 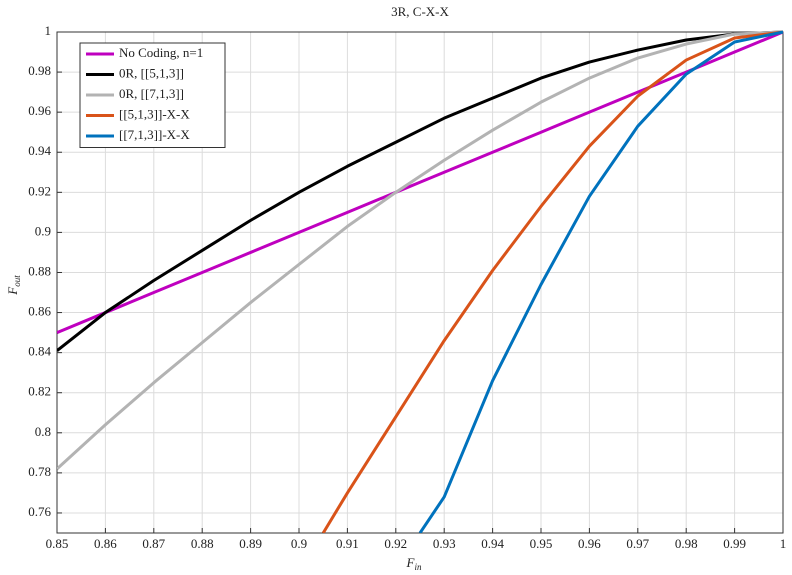 I want to click on chart-title: 3R, C-X-X, so click(x=420, y=11).